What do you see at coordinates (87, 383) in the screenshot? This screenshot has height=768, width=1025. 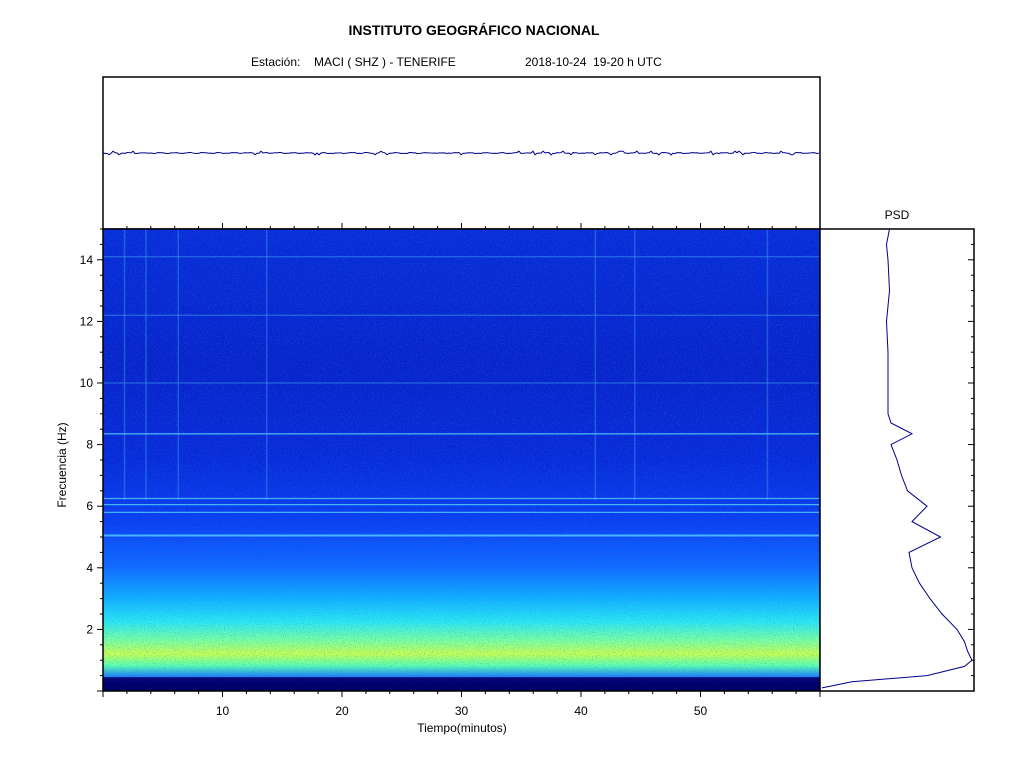 I see `y-tick-label: 10` at bounding box center [87, 383].